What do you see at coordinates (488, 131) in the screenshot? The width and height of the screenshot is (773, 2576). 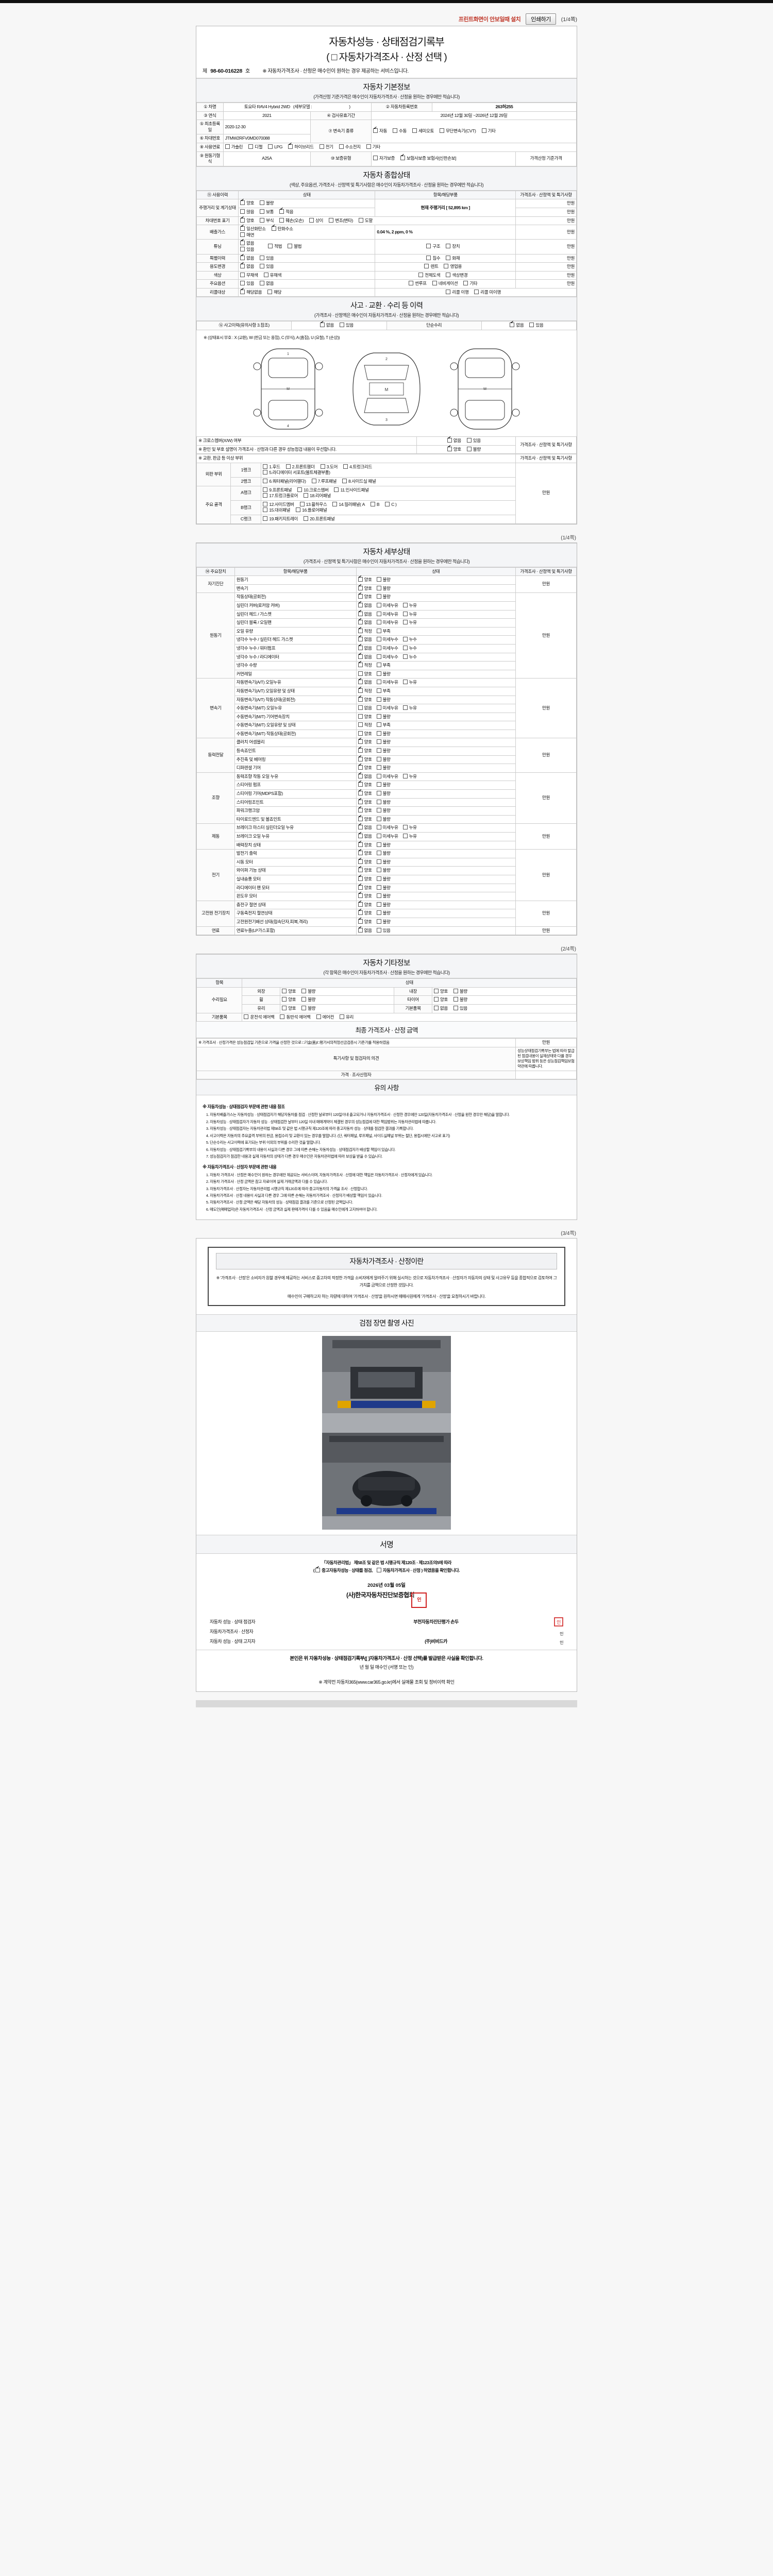 I see `tx-opt-4: 기타` at bounding box center [488, 131].